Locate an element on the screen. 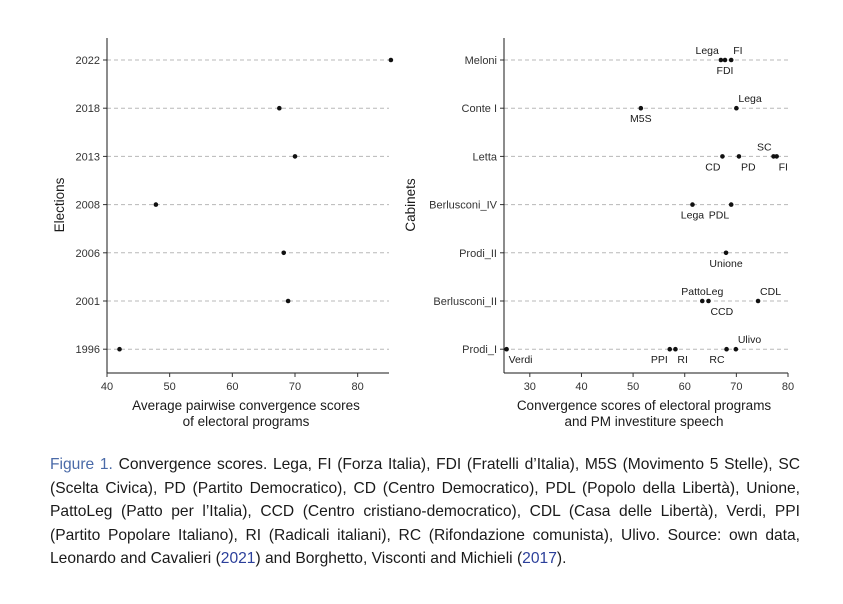 The height and width of the screenshot is (604, 843). right-x-tick-label-60: 60 is located at coordinates (685, 387).